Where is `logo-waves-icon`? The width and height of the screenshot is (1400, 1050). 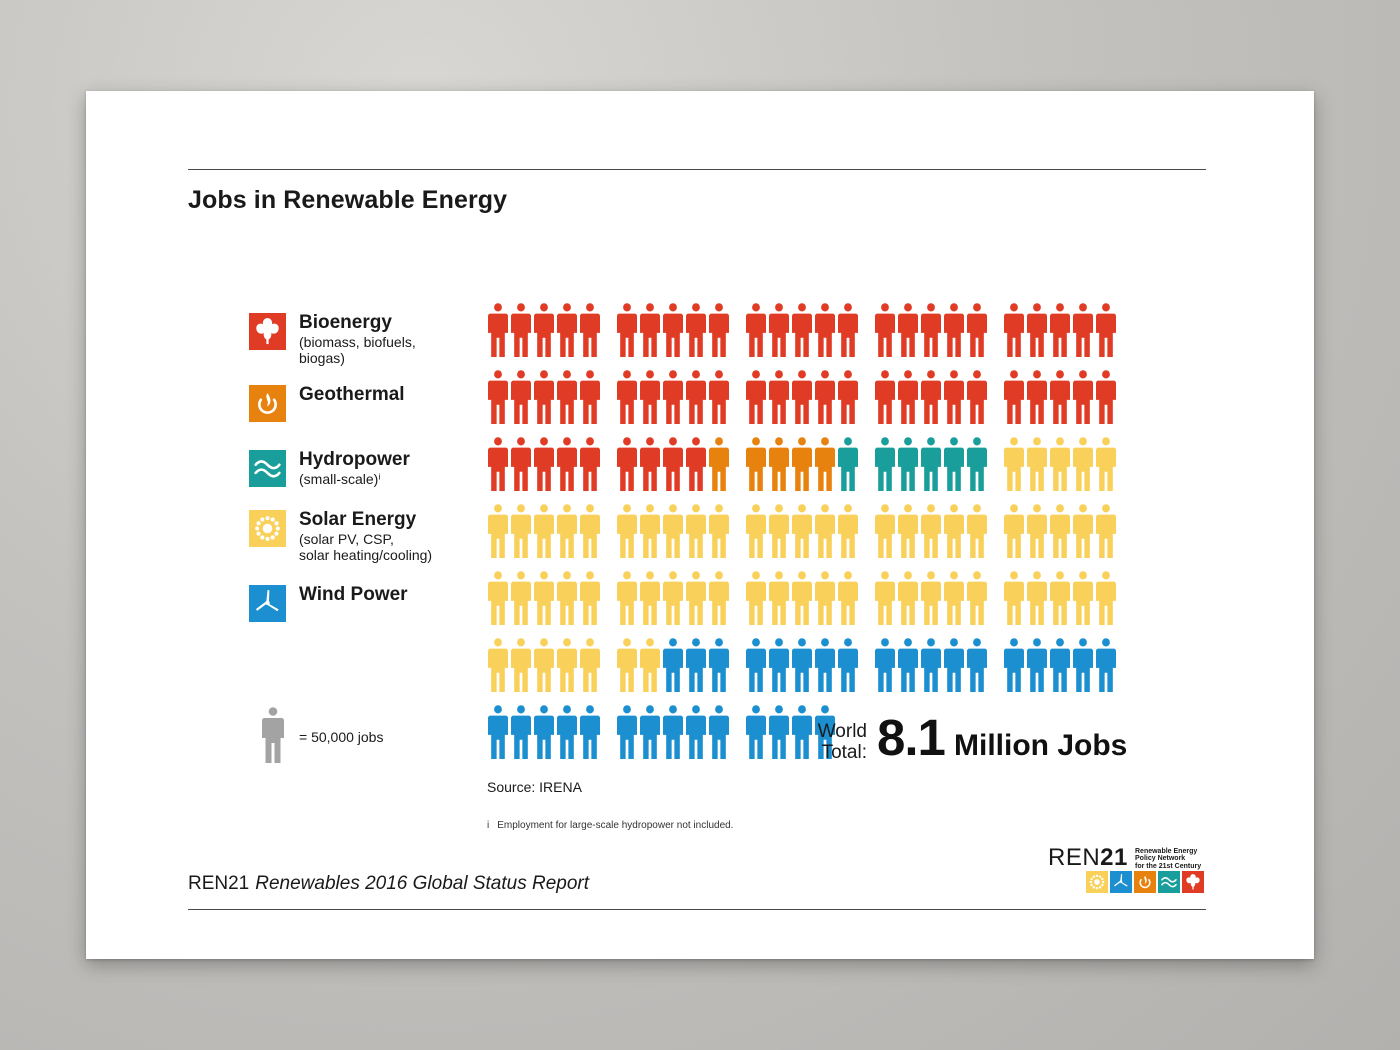 logo-waves-icon is located at coordinates (1169, 882).